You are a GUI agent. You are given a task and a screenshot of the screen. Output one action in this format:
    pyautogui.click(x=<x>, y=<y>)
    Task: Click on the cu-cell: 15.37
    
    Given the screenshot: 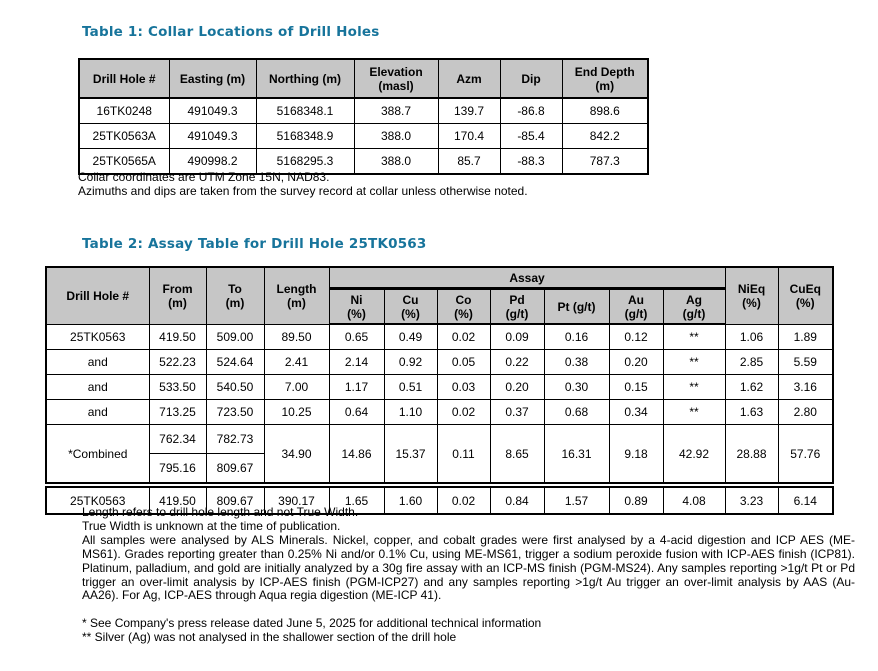 What is the action you would take?
    pyautogui.click(x=410, y=454)
    